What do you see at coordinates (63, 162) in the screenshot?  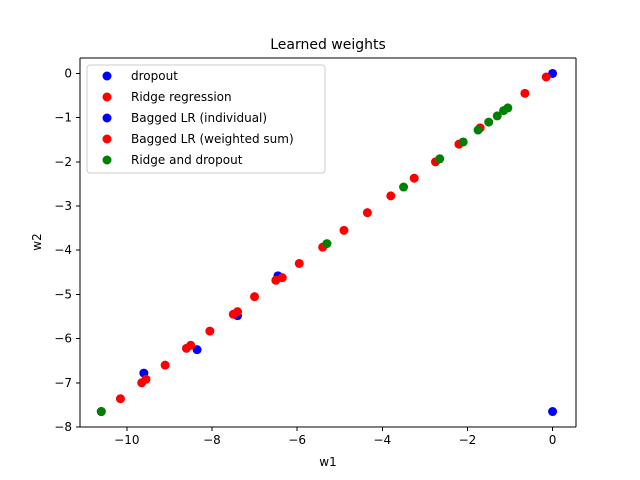 I see `y-tick-label: −2` at bounding box center [63, 162].